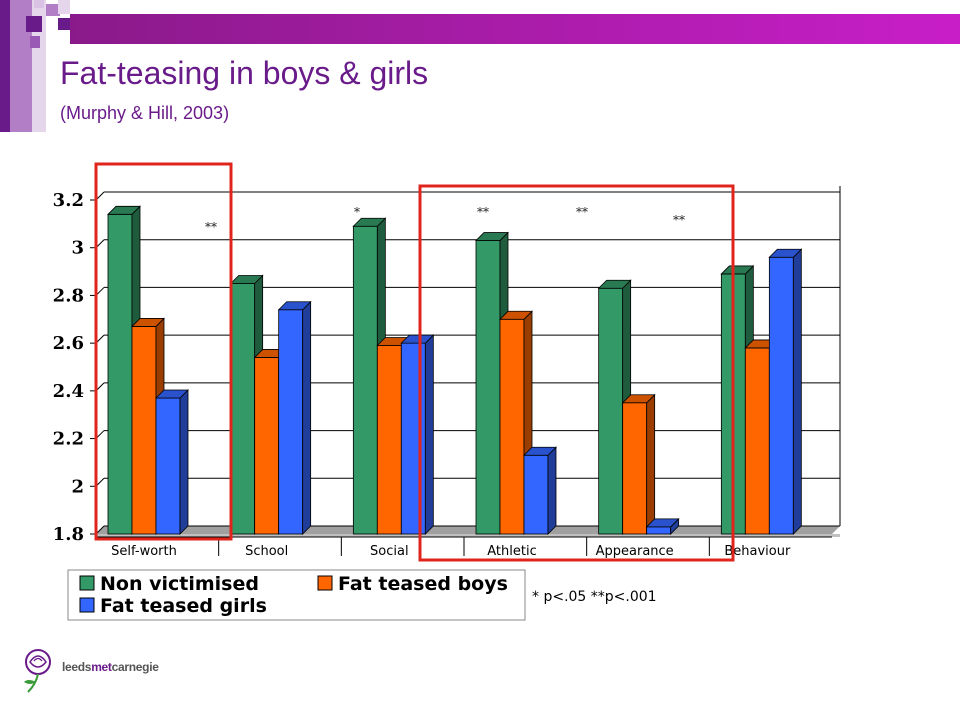 The image size is (960, 720). Describe the element at coordinates (423, 584) in the screenshot. I see `legend-label: Fat teased boys` at that location.